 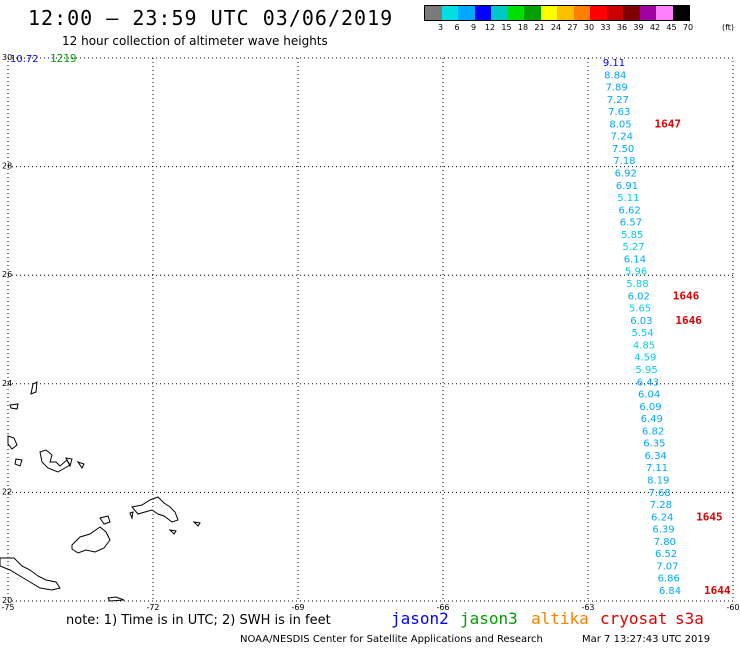 What do you see at coordinates (668, 123) in the screenshot?
I see `time-label: 1647` at bounding box center [668, 123].